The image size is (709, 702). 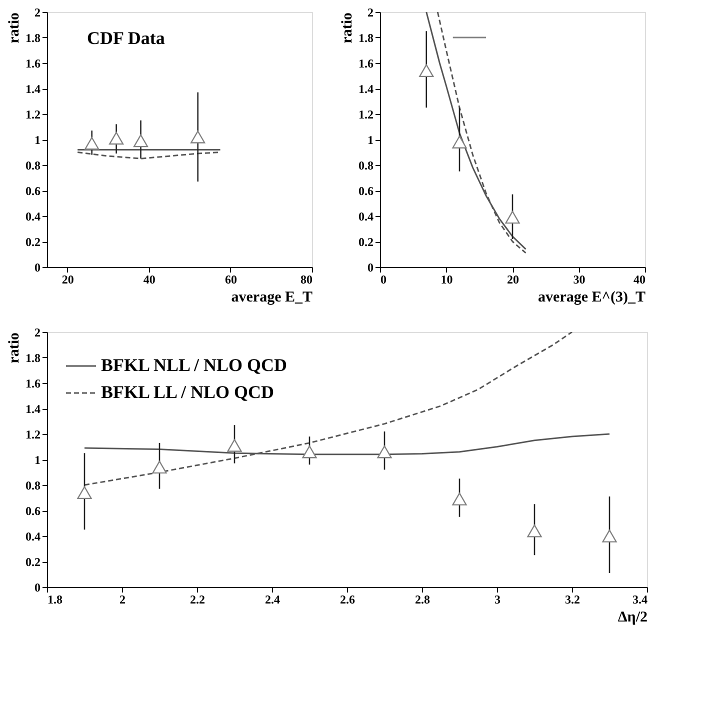 I want to click on x-tick-label: 3, so click(x=497, y=599).